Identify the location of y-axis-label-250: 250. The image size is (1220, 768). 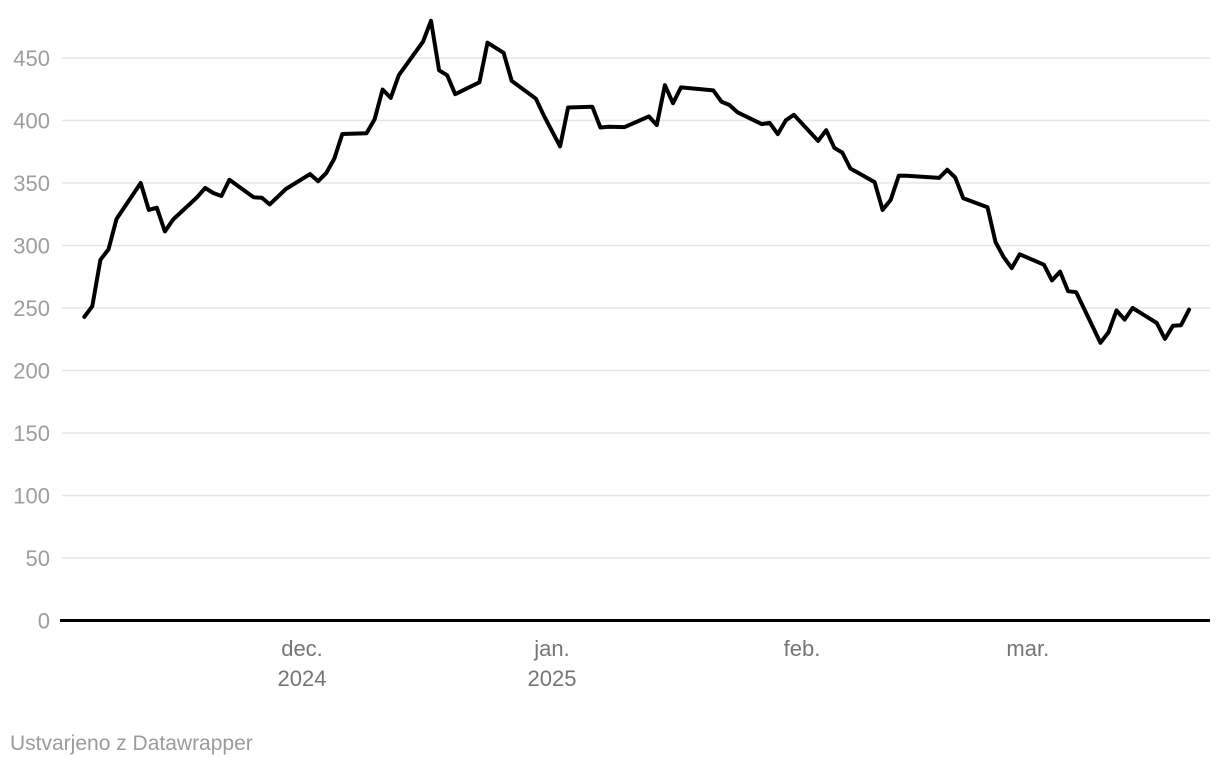
(31, 308).